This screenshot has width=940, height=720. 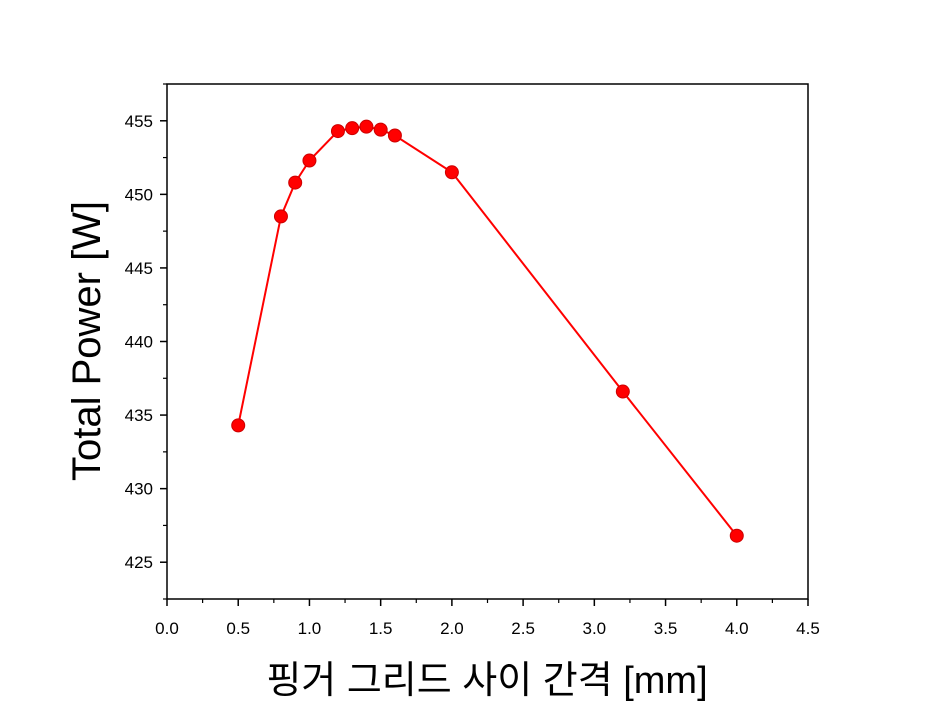 I want to click on x-tick-label: 4.0, so click(x=737, y=628).